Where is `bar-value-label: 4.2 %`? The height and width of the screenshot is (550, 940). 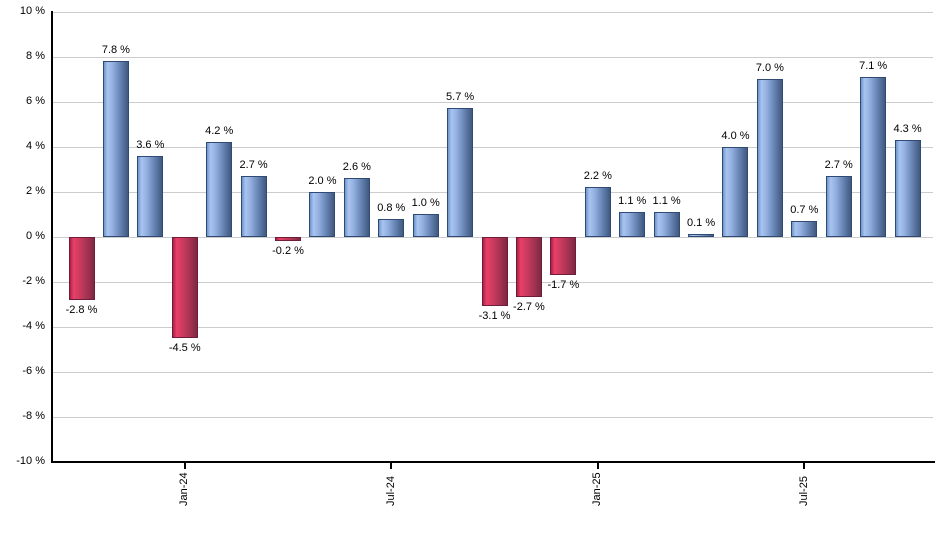 bar-value-label: 4.2 % is located at coordinates (219, 131).